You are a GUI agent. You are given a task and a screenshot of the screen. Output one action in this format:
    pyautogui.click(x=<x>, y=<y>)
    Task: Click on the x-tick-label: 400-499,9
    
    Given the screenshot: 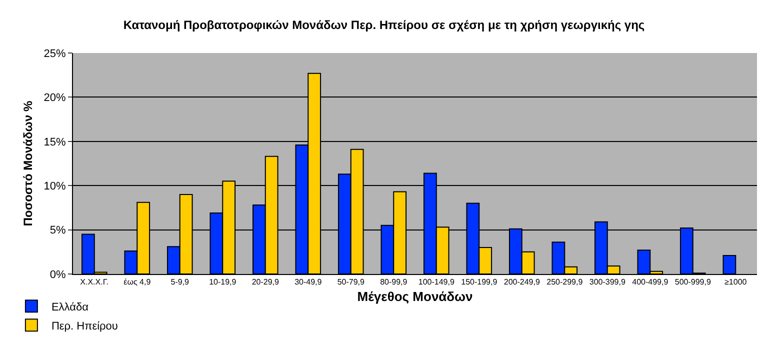 What is the action you would take?
    pyautogui.click(x=650, y=282)
    